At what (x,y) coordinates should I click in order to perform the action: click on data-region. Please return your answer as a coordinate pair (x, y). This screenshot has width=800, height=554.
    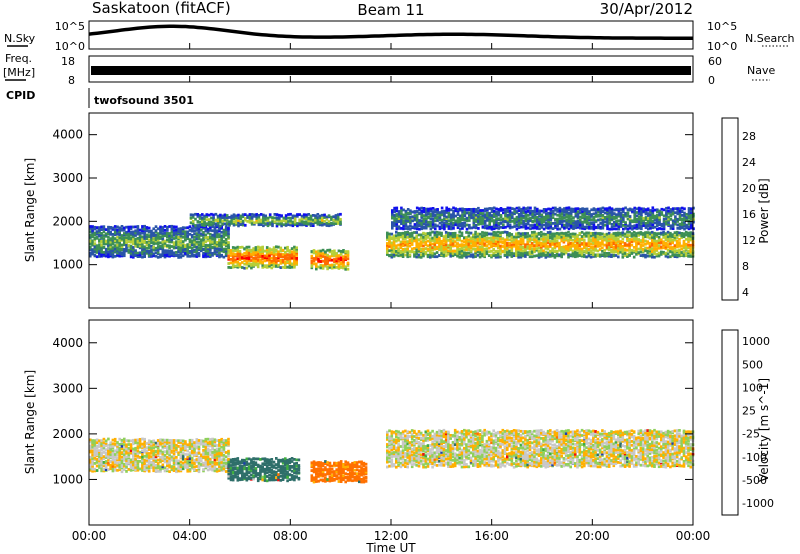
    Looking at the image, I should click on (330, 259).